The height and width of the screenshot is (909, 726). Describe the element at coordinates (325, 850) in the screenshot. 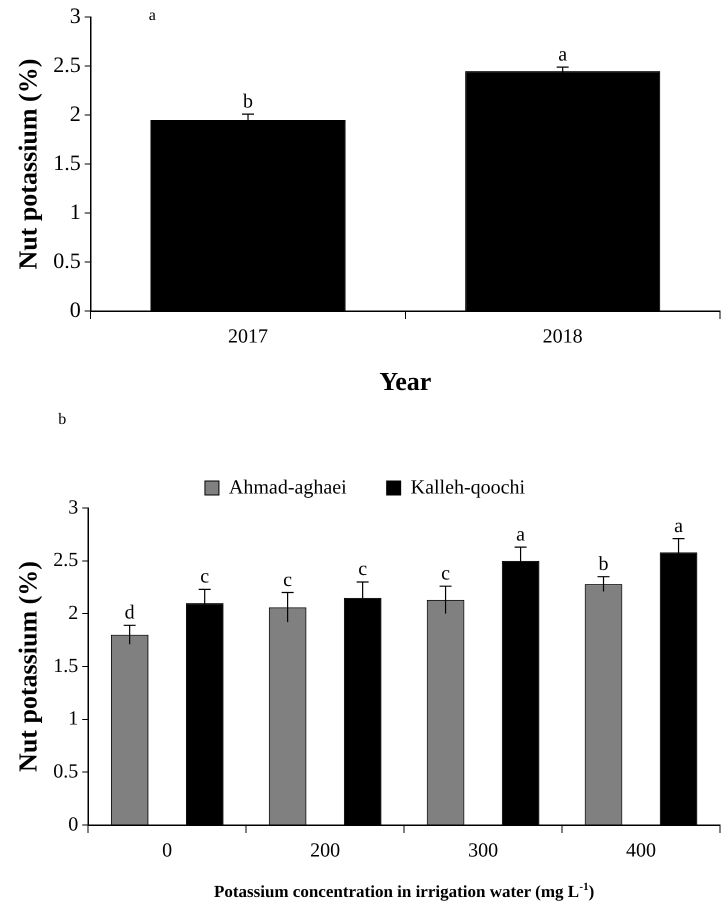

I see `x-tick-label: 200` at that location.